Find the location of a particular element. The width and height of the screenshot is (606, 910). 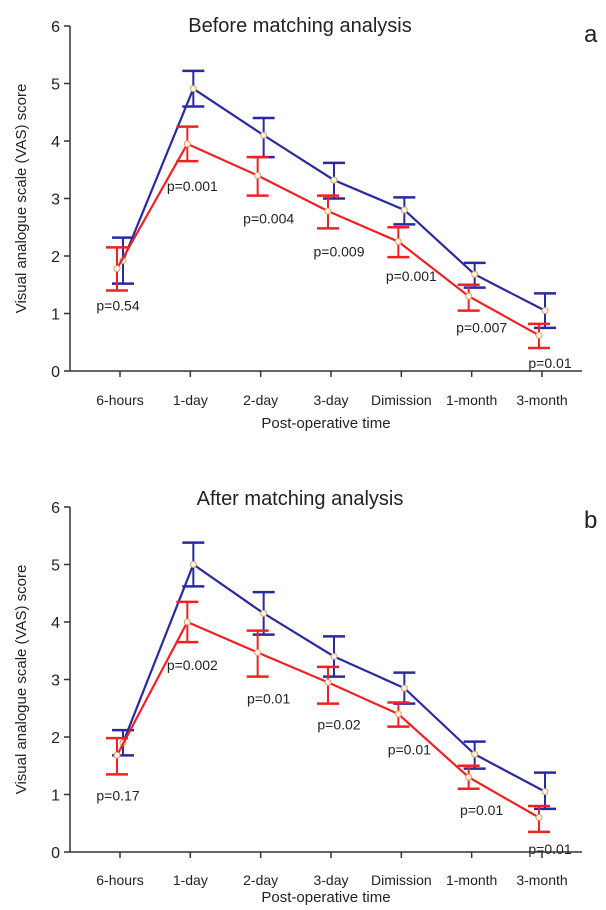

p-value-annotation: p=0.17 is located at coordinates (117, 795).